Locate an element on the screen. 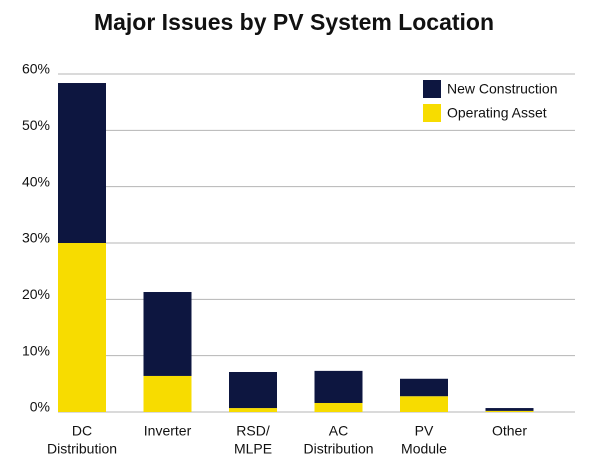 The image size is (589, 469). y-tick-label: 30% is located at coordinates (36, 238).